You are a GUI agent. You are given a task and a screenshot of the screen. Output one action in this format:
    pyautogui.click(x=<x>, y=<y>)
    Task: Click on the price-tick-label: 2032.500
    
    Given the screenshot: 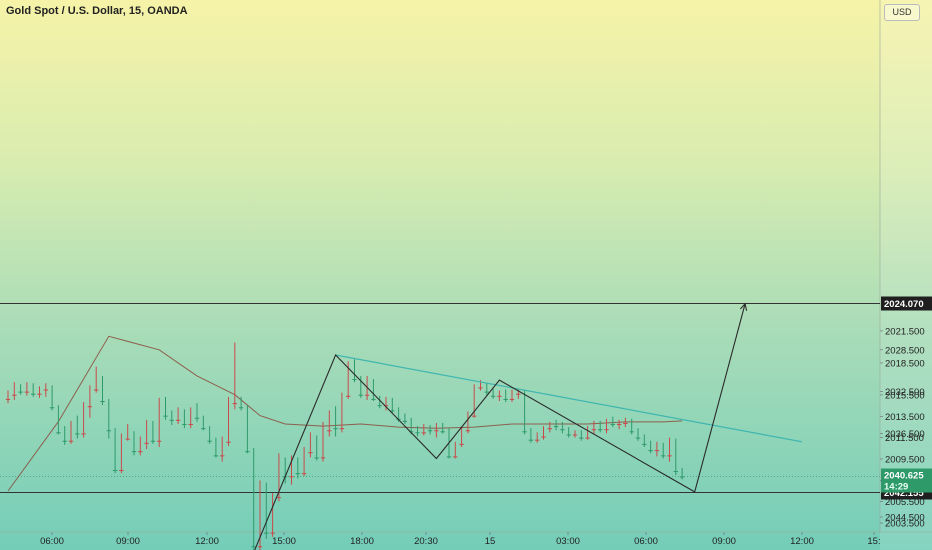 What is the action you would take?
    pyautogui.click(x=905, y=392)
    